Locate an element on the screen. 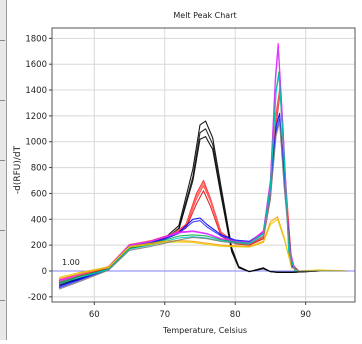 This screenshot has height=344, width=362. x-tick-label: 80 is located at coordinates (235, 315).